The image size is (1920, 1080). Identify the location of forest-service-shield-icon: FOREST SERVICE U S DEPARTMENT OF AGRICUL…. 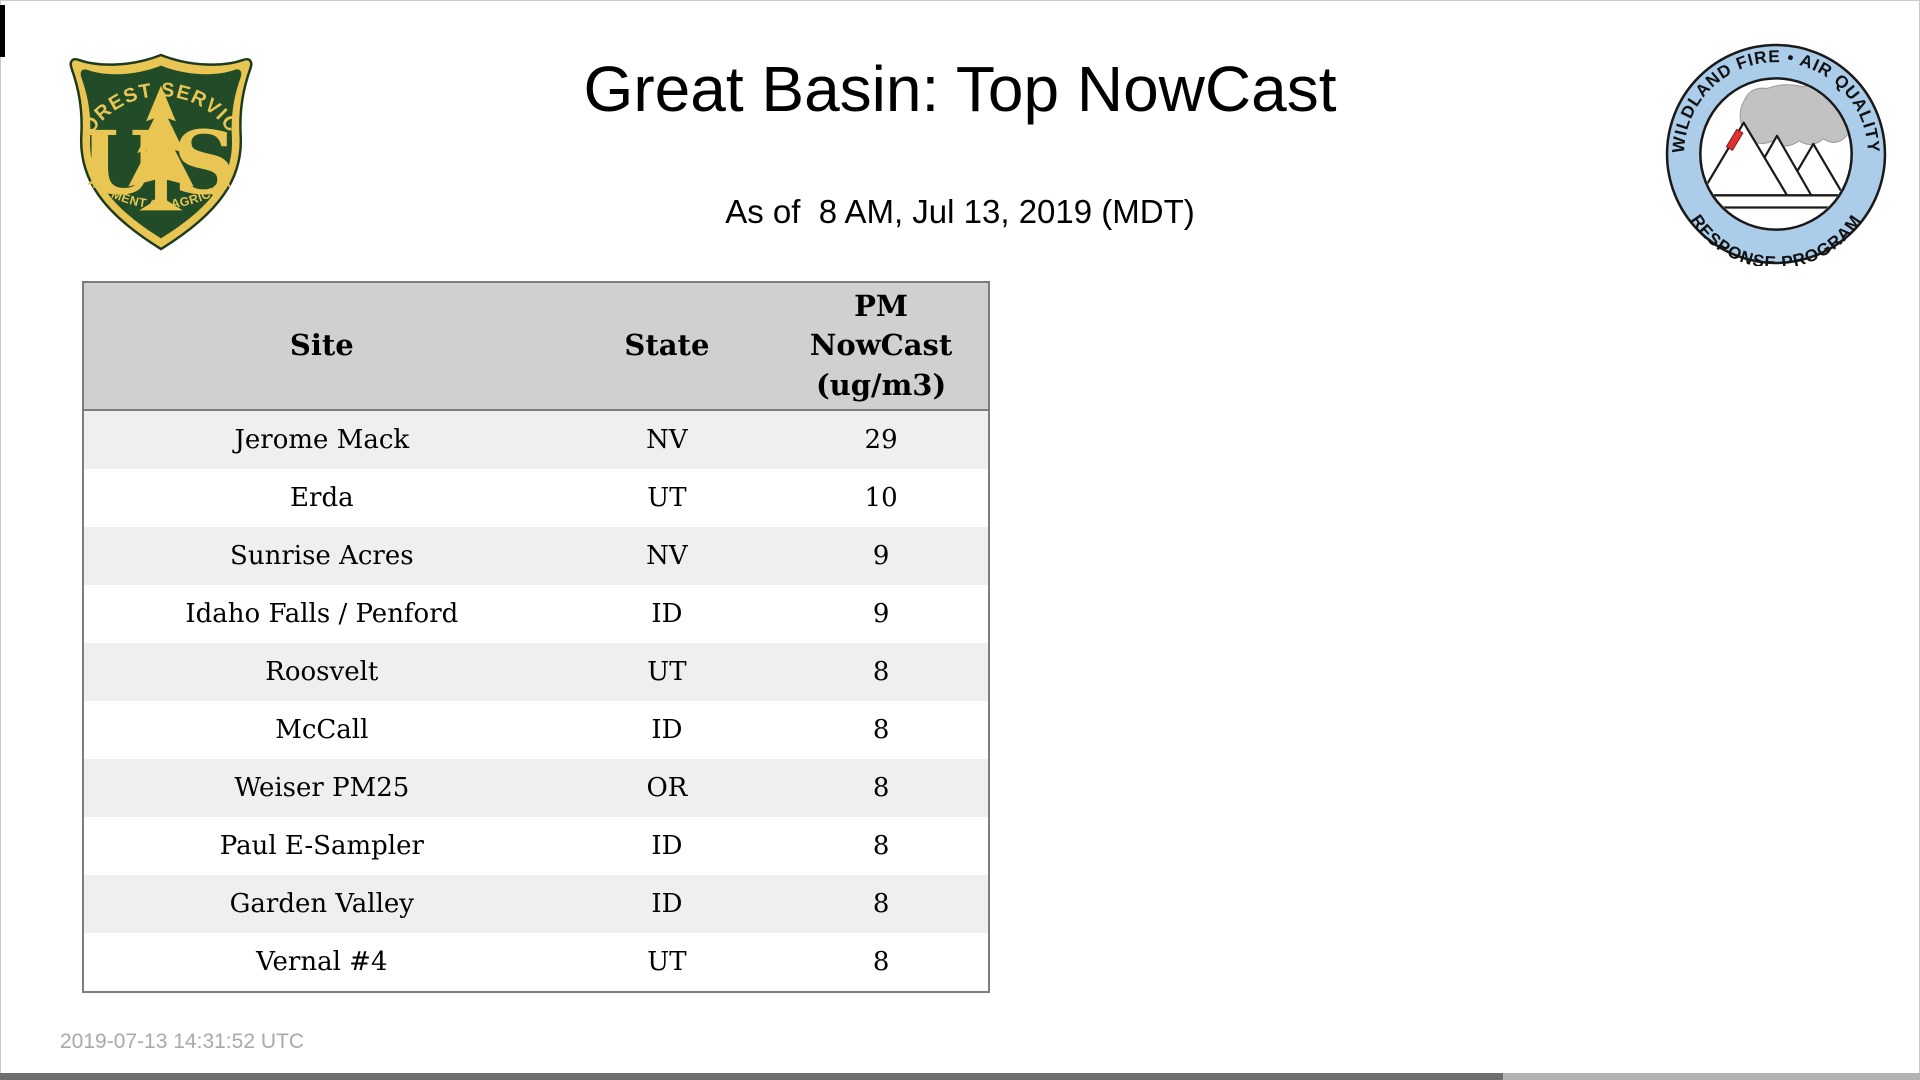
(157, 146).